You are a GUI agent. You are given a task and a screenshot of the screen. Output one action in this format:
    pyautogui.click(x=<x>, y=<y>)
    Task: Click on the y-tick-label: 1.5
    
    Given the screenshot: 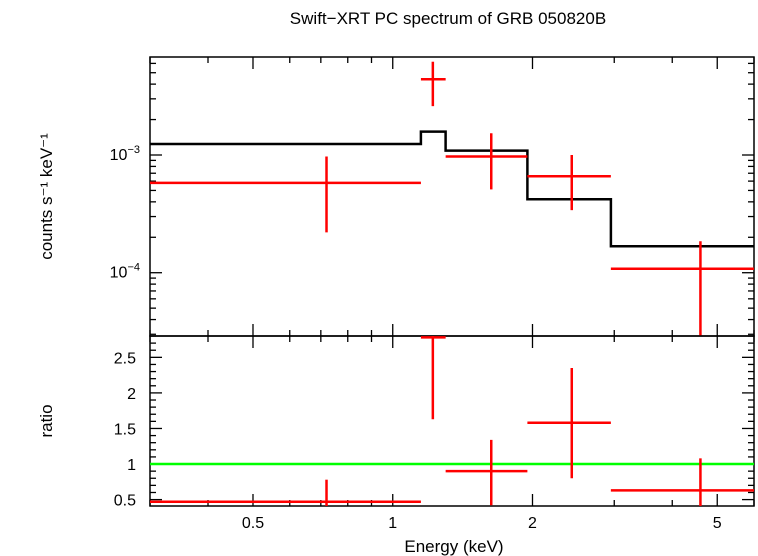 What is the action you would take?
    pyautogui.click(x=125, y=429)
    